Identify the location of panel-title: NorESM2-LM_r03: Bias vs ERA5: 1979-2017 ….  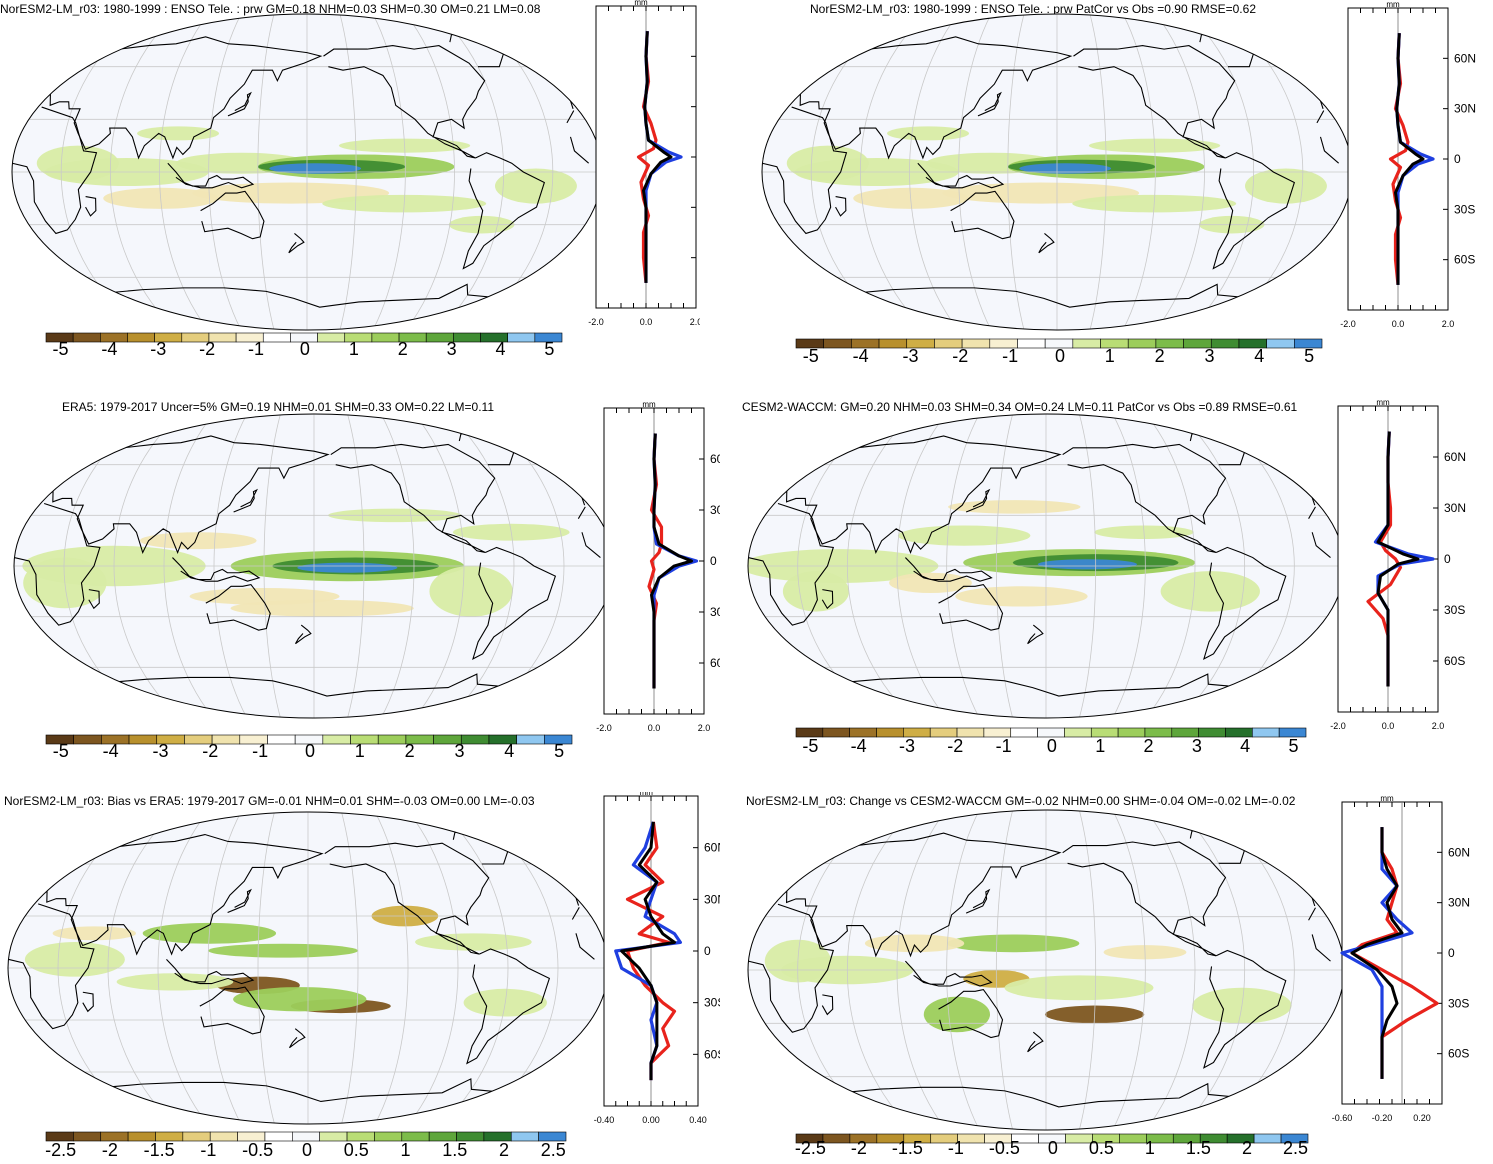
(269, 801).